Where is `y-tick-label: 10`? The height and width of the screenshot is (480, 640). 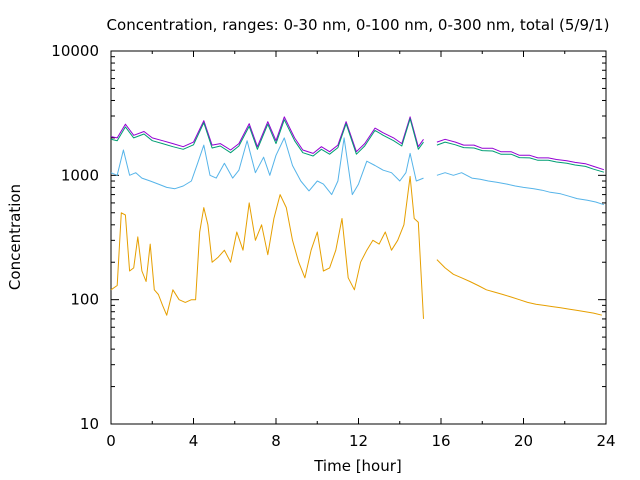 y-tick-label: 10 is located at coordinates (89, 424).